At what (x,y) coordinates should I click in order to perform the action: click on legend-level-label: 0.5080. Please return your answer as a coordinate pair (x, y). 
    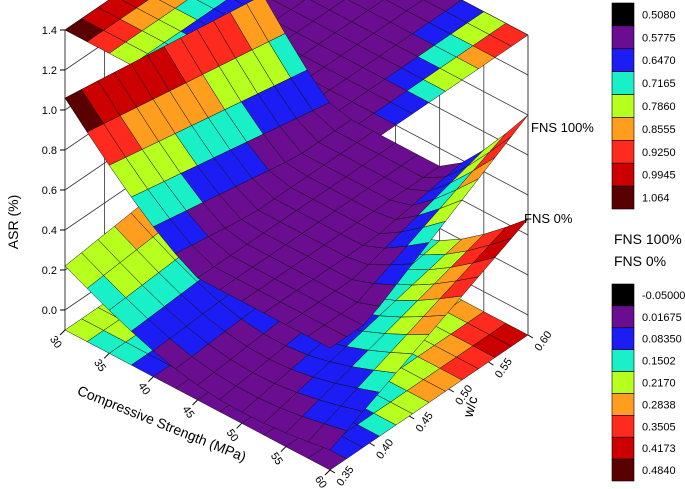
    Looking at the image, I should click on (659, 15).